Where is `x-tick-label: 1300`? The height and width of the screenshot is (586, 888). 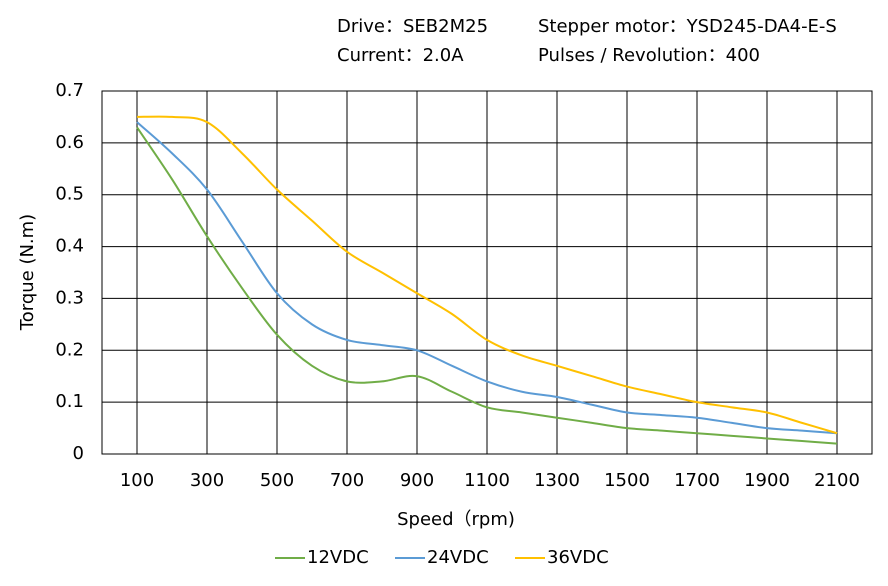 x-tick-label: 1300 is located at coordinates (557, 480).